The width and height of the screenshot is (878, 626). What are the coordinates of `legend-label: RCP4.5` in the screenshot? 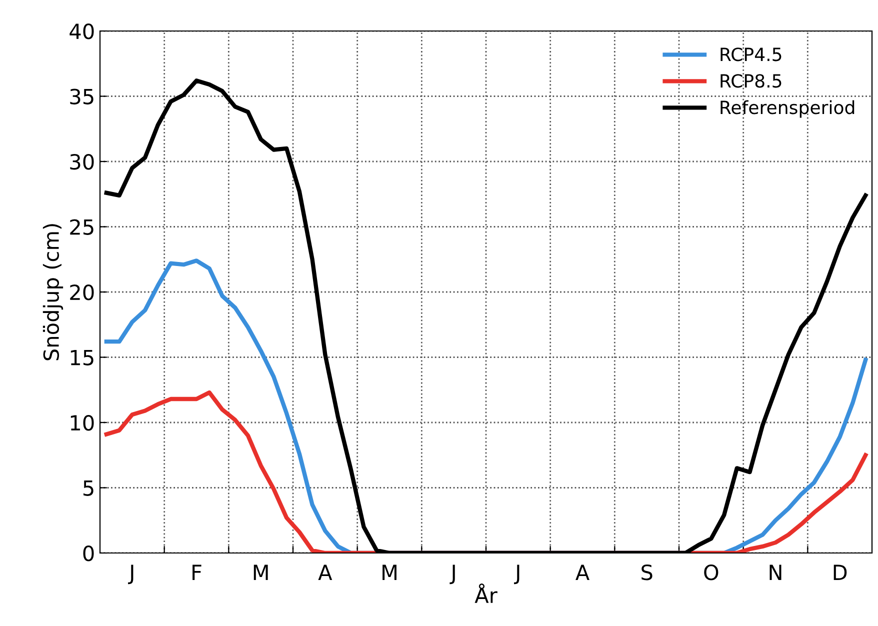 It's located at (751, 55).